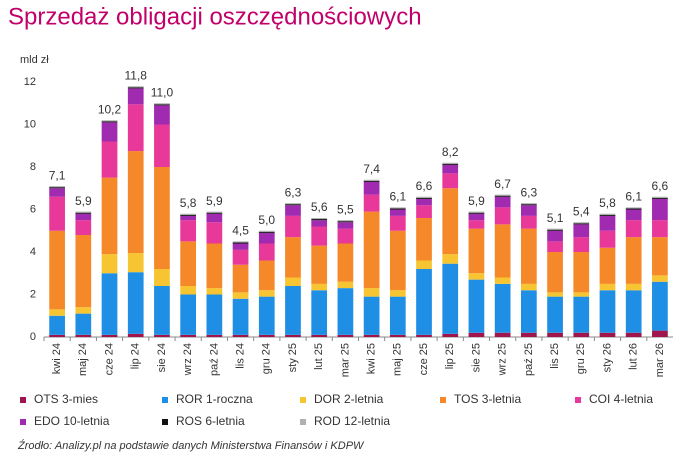 The height and width of the screenshot is (457, 690). What do you see at coordinates (136, 356) in the screenshot?
I see `x-tick-label: lip 24` at bounding box center [136, 356].